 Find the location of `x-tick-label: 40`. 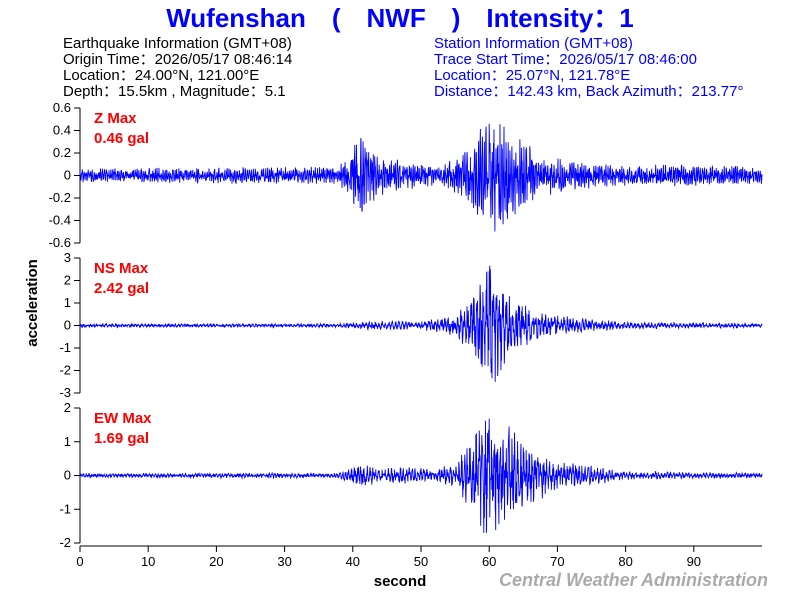

x-tick-label: 40 is located at coordinates (353, 561).